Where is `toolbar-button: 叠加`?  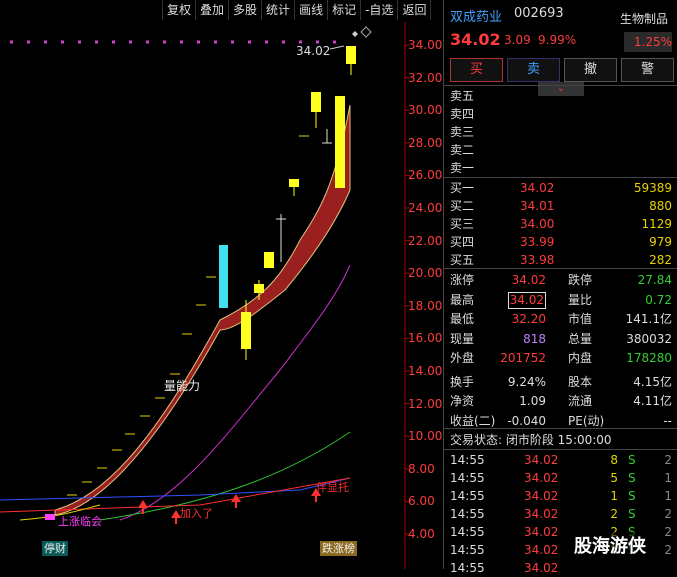 toolbar-button: 叠加 is located at coordinates (212, 10).